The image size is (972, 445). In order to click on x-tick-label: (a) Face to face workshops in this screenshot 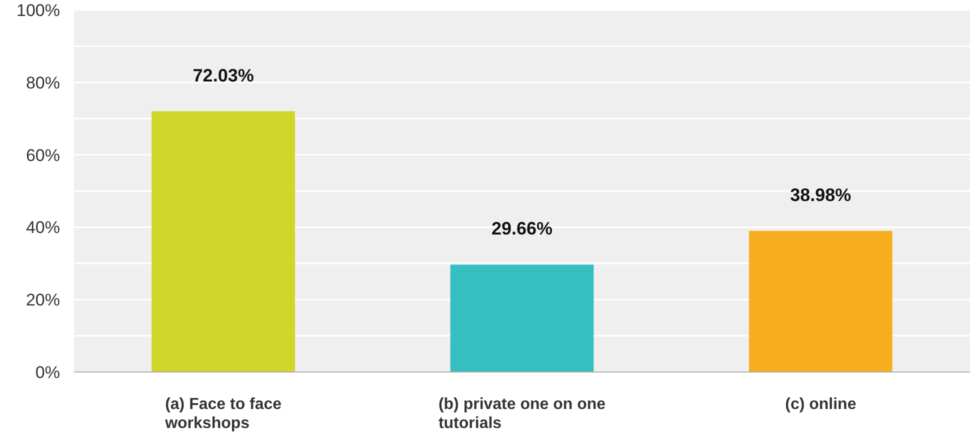, I will do `click(223, 414)`.